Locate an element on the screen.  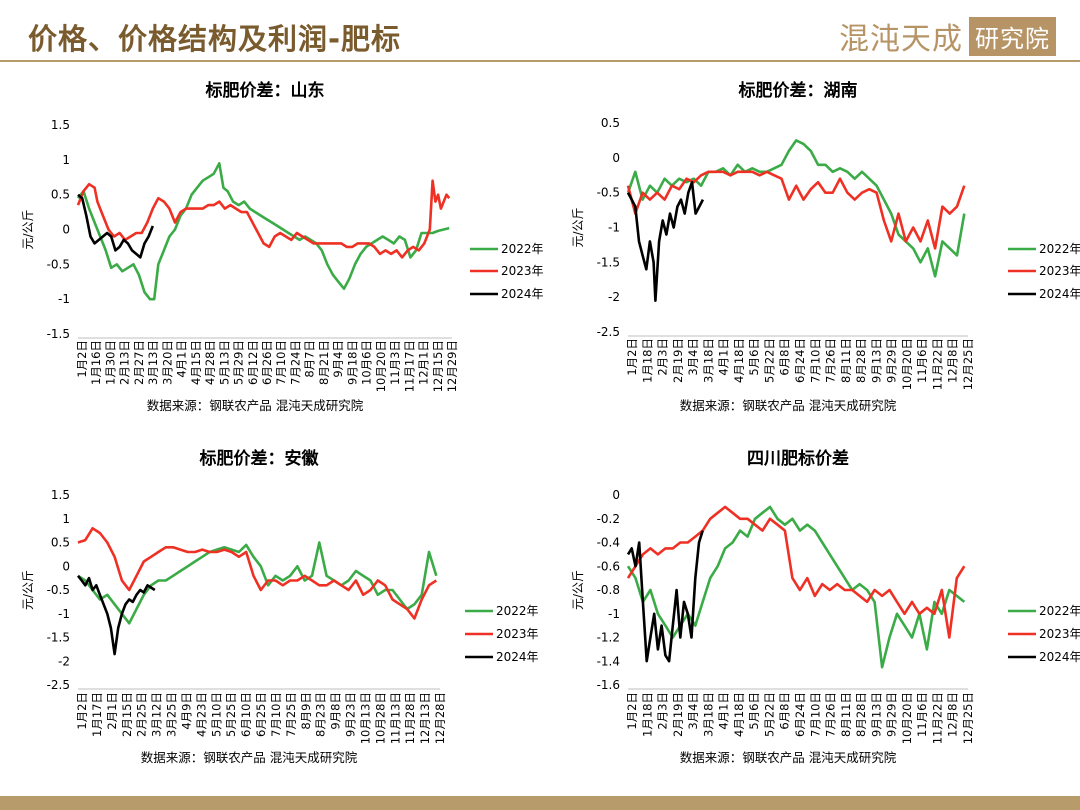
x-tick-label: 7月25日 is located at coordinates (291, 714).